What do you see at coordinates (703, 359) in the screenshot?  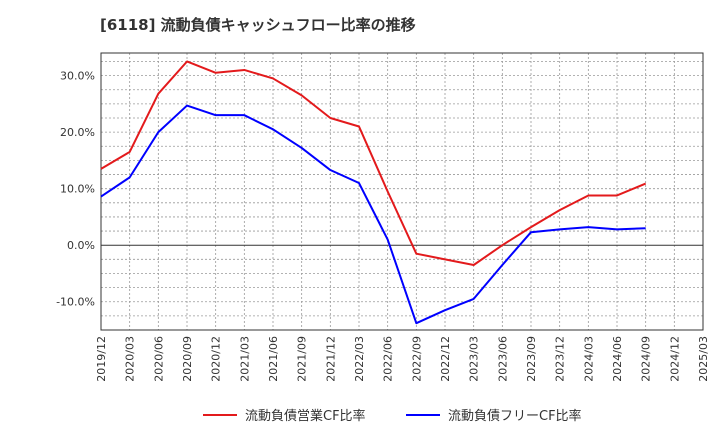 I see `x-tick-label: 2025/03` at bounding box center [703, 359].